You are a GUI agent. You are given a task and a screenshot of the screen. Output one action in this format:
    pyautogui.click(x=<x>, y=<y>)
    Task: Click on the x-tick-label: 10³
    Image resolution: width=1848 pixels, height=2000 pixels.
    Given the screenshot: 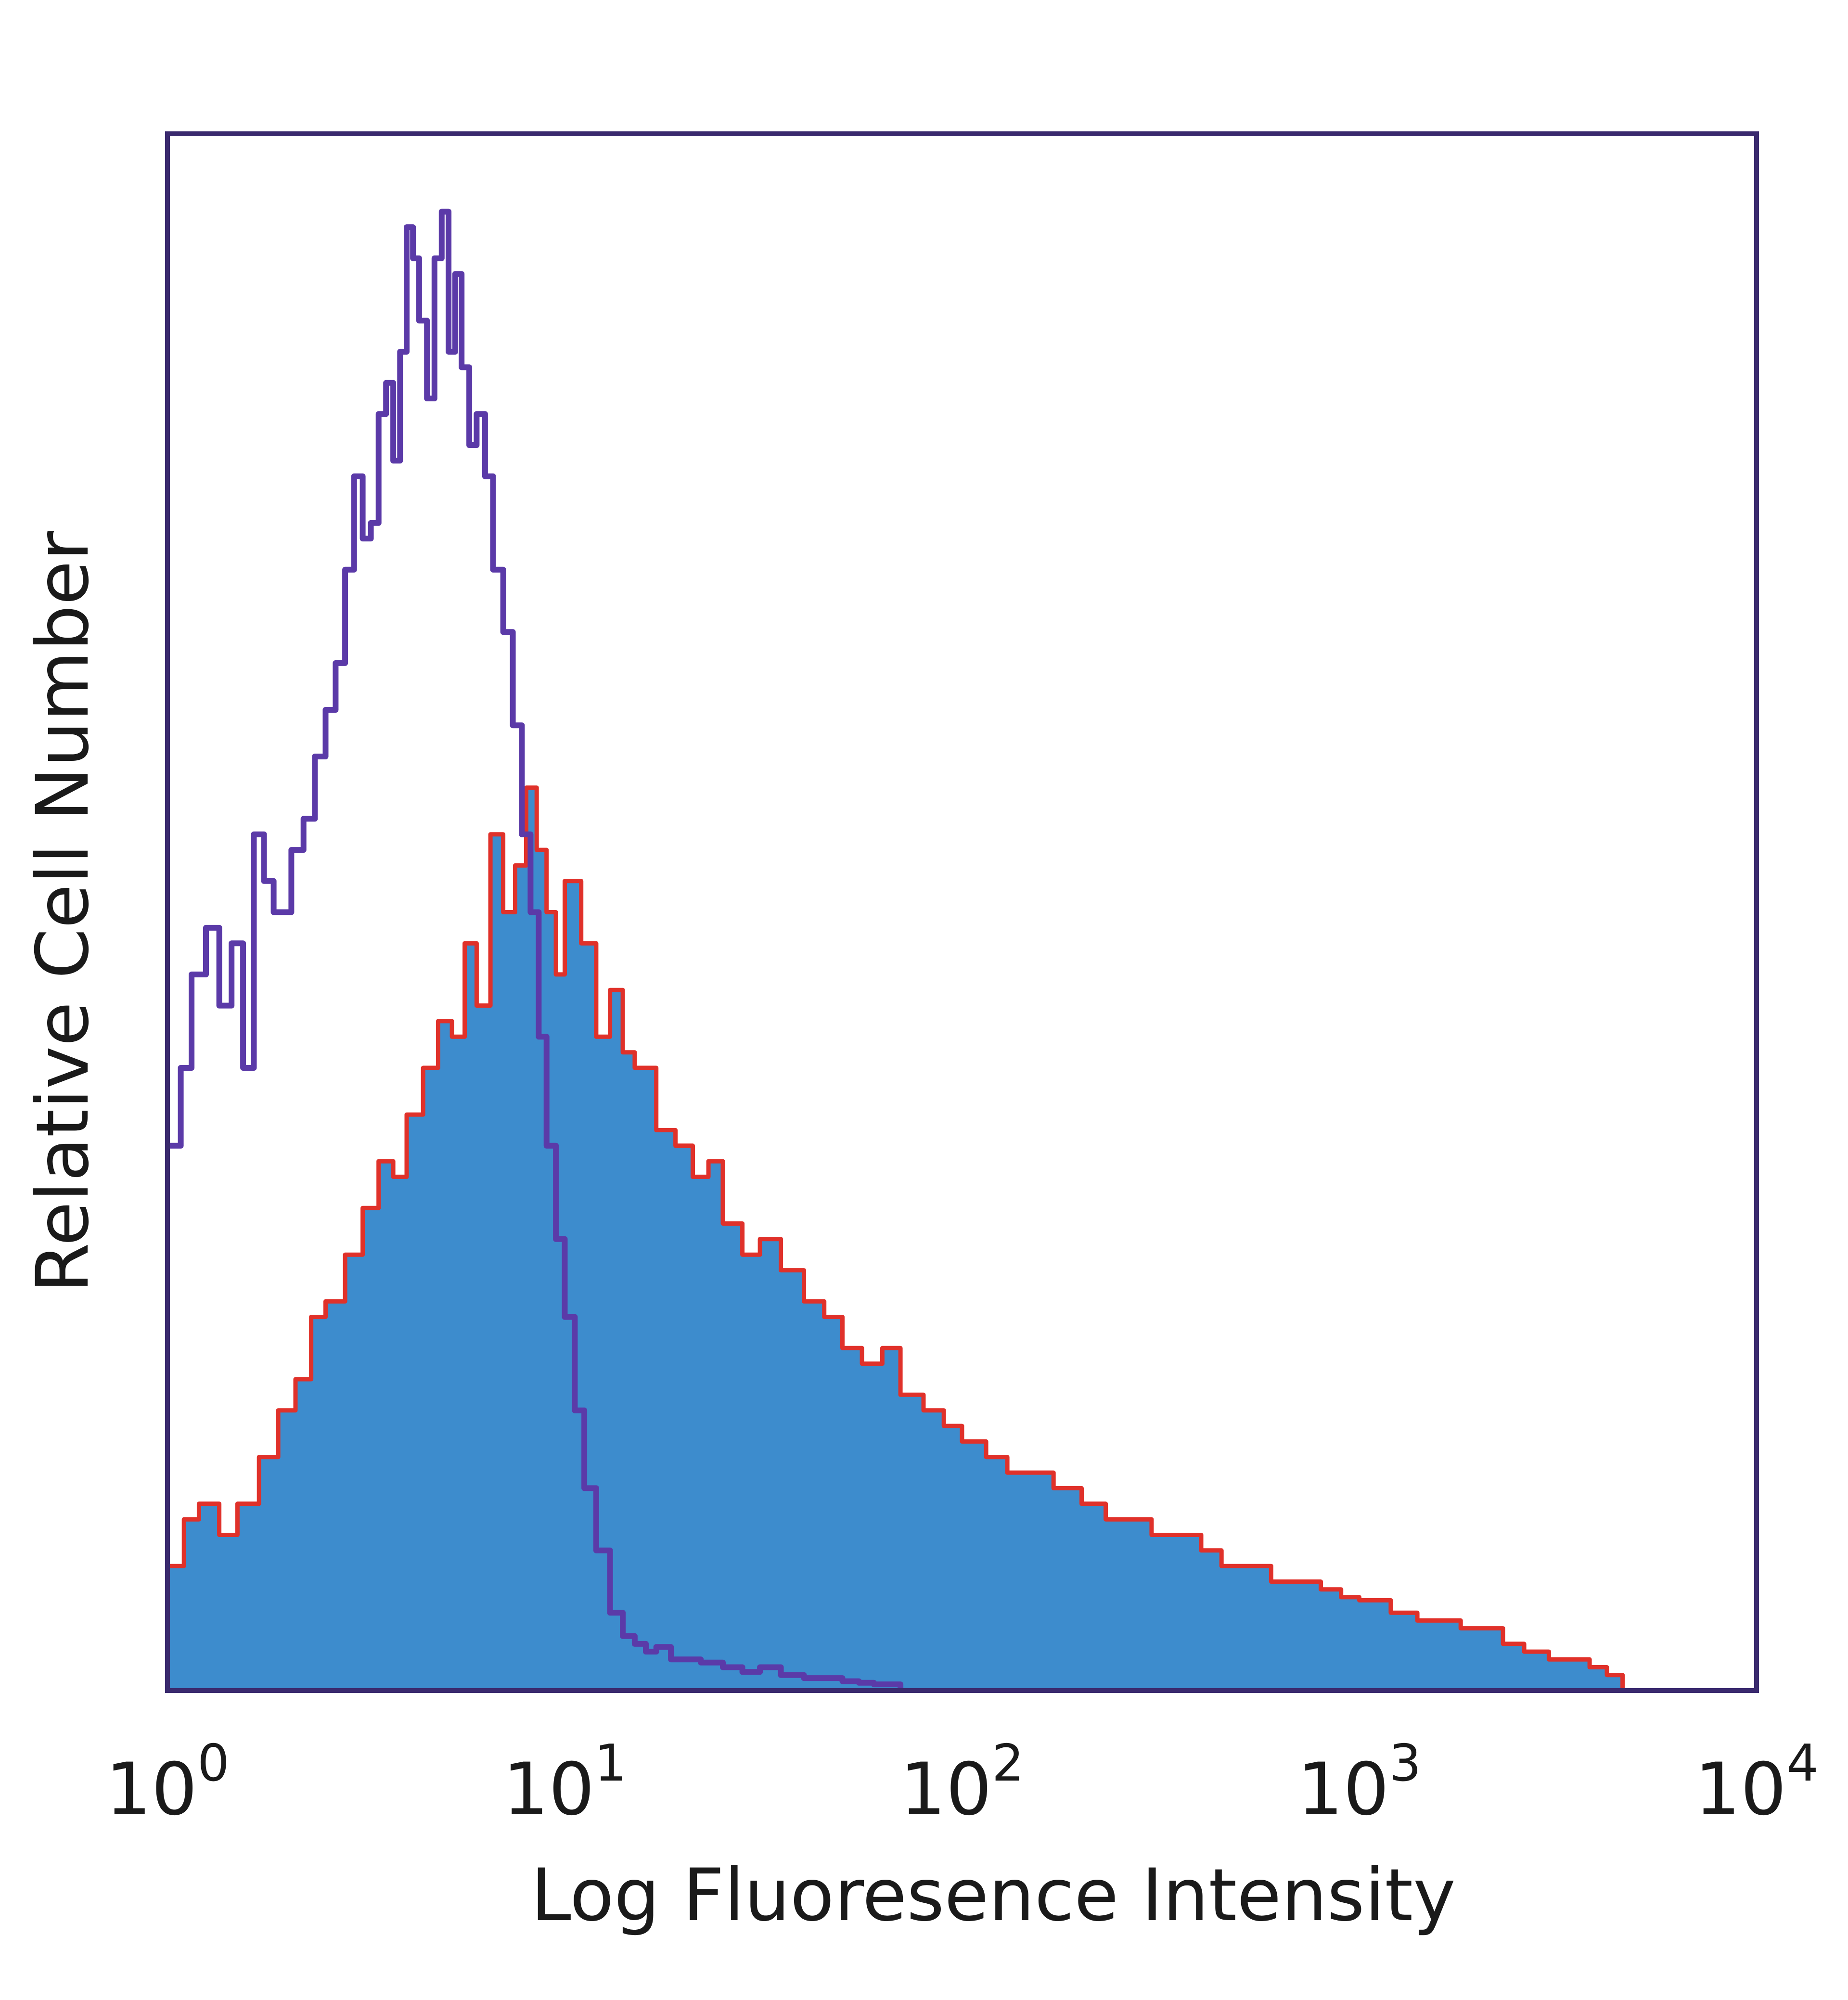 What is the action you would take?
    pyautogui.click(x=1359, y=1783)
    